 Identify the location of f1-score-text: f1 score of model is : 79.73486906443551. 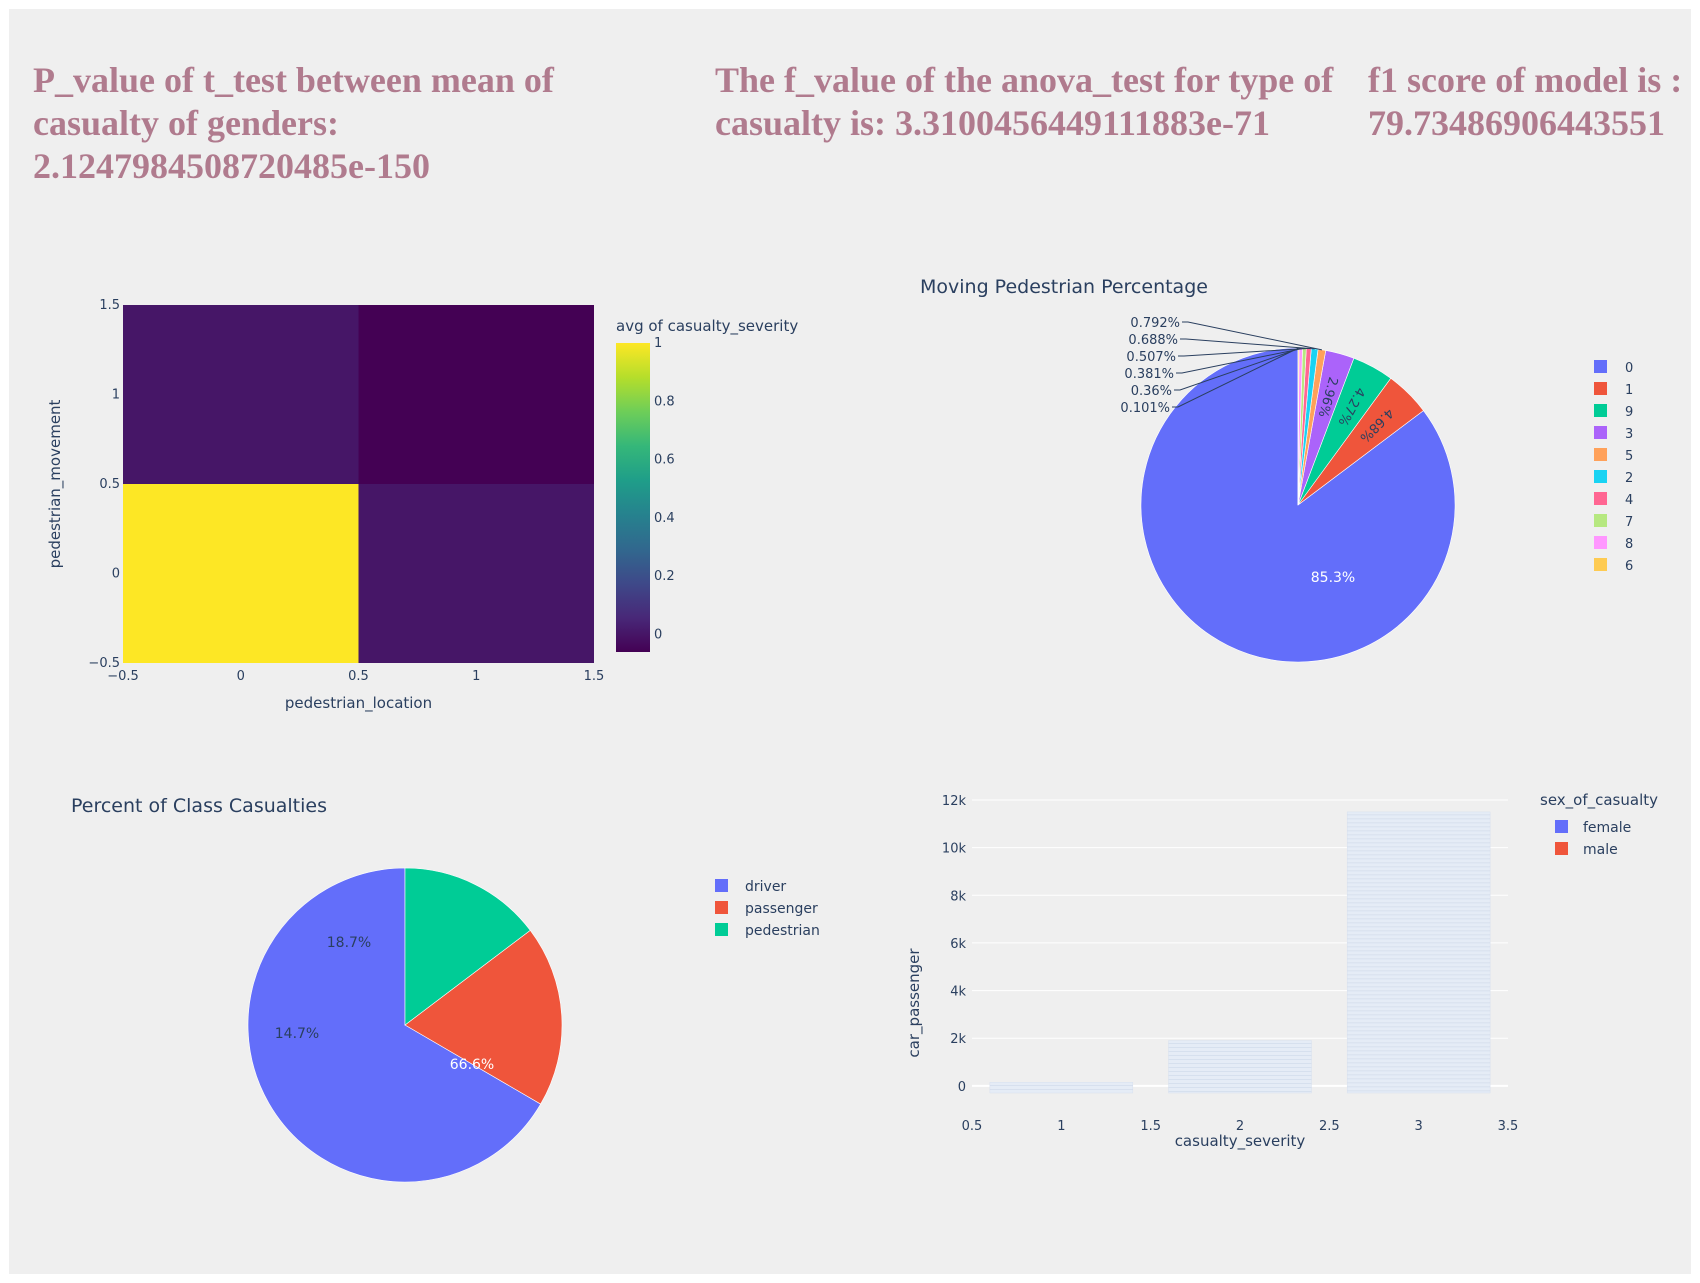
(1525, 101).